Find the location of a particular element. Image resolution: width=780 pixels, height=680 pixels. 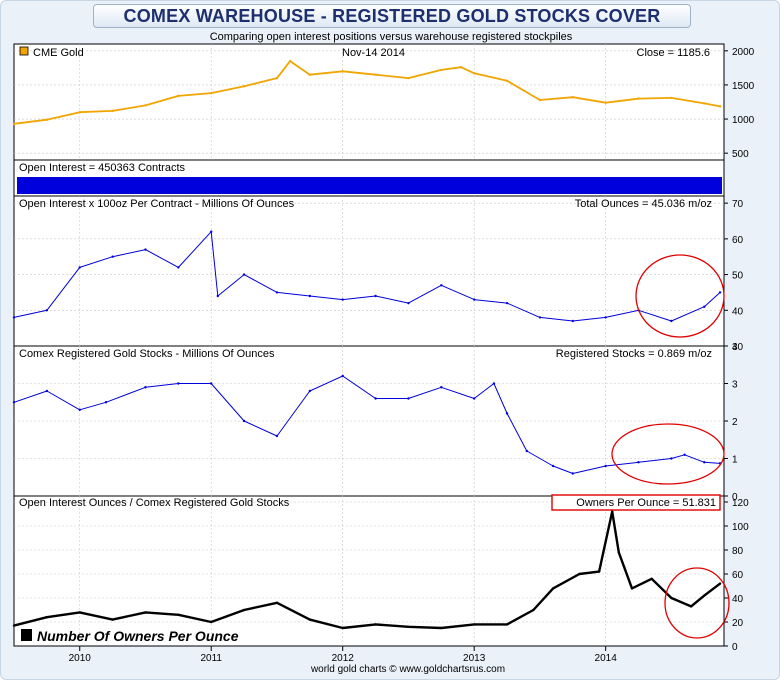

open-interest-band is located at coordinates (369, 185).